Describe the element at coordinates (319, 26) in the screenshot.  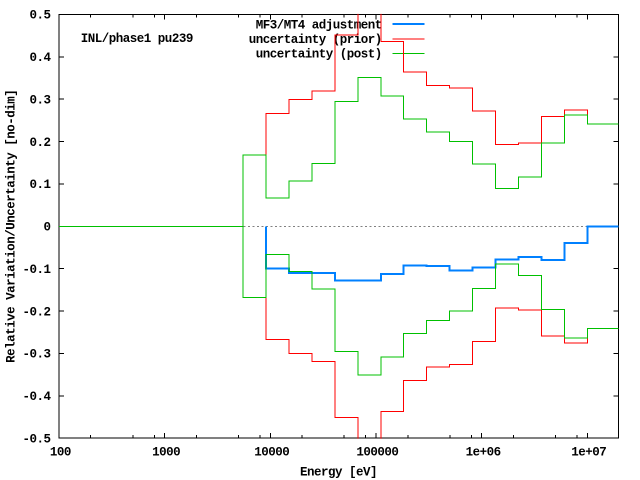
I see `svg-text: MF3/MT4 adjustment` at that location.